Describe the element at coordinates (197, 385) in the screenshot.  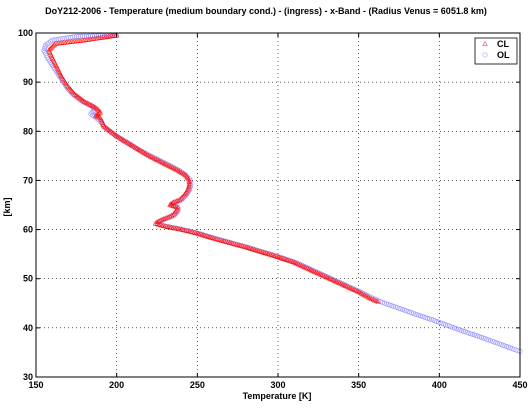
I see `x-tick-label: 250` at that location.